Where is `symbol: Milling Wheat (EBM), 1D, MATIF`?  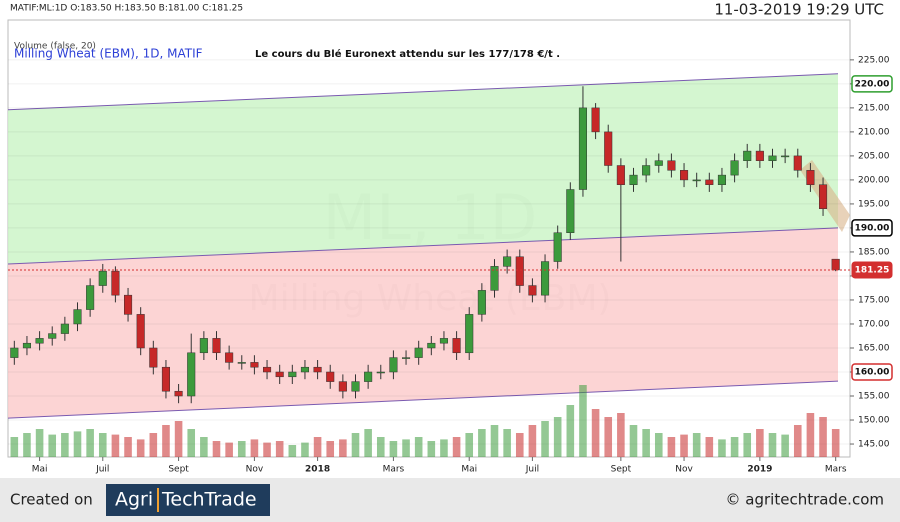 symbol: Milling Wheat (EBM), 1D, MATIF is located at coordinates (108, 54).